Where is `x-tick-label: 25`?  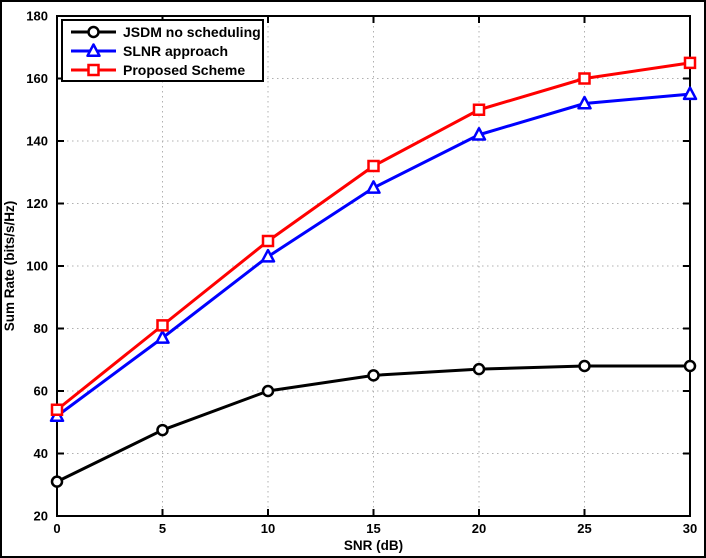 x-tick-label: 25 is located at coordinates (584, 528).